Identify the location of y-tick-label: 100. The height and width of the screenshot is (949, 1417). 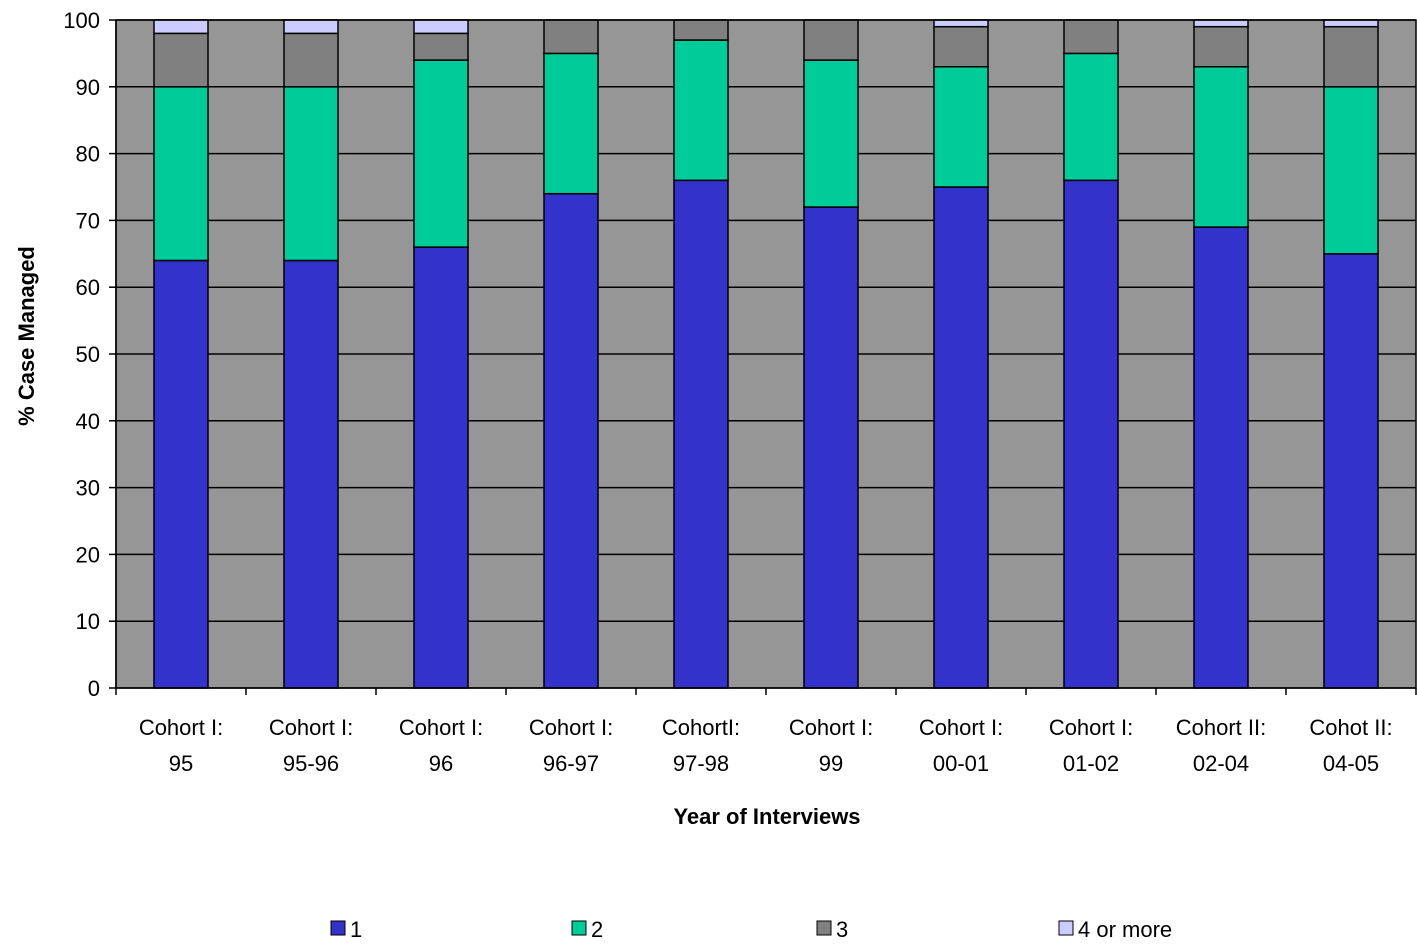
(81, 20).